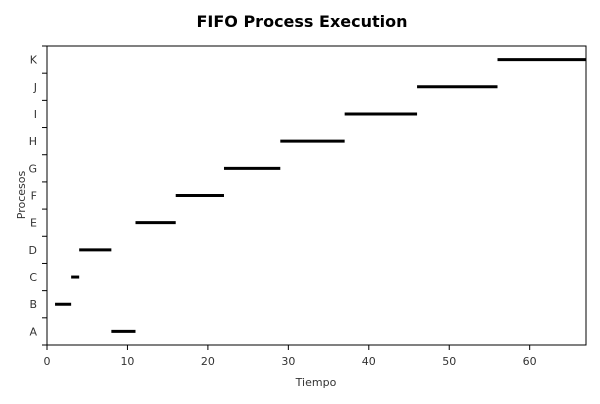 The image size is (600, 404). What do you see at coordinates (316, 382) in the screenshot?
I see `x-axis-label: Tiempo` at bounding box center [316, 382].